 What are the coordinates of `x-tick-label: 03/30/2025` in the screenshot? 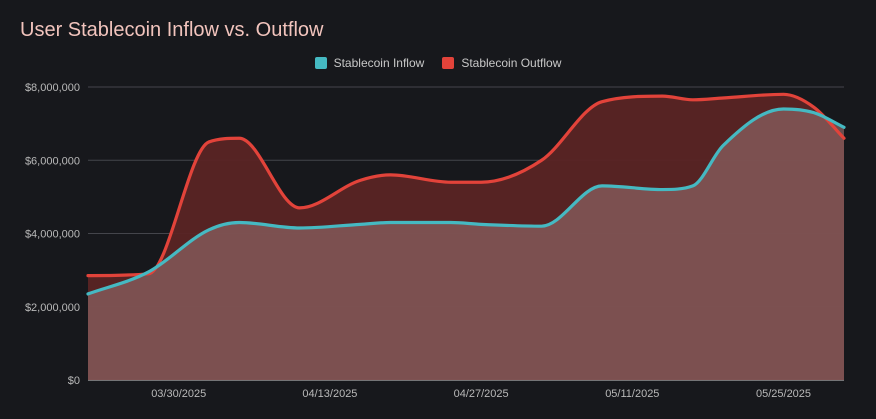 It's located at (178, 394).